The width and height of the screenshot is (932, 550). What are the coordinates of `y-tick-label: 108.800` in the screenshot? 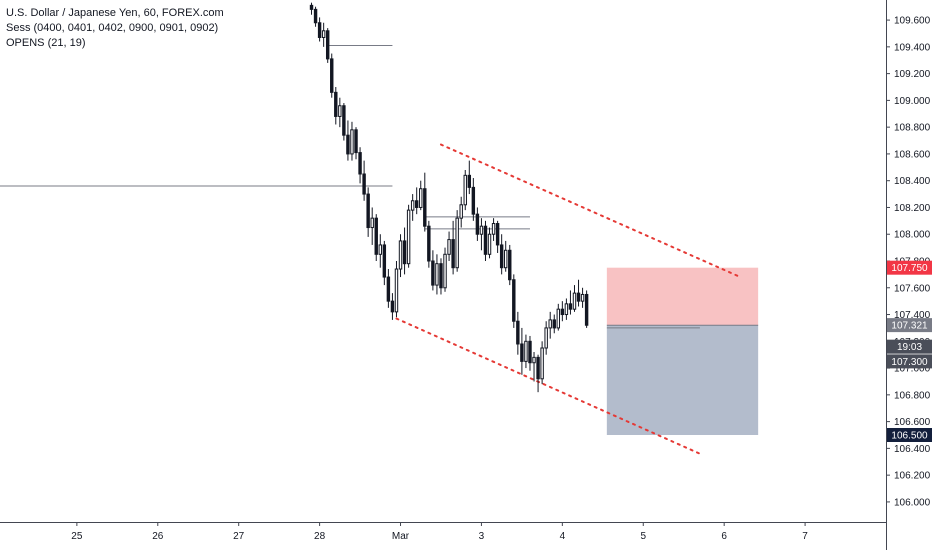 It's located at (912, 128).